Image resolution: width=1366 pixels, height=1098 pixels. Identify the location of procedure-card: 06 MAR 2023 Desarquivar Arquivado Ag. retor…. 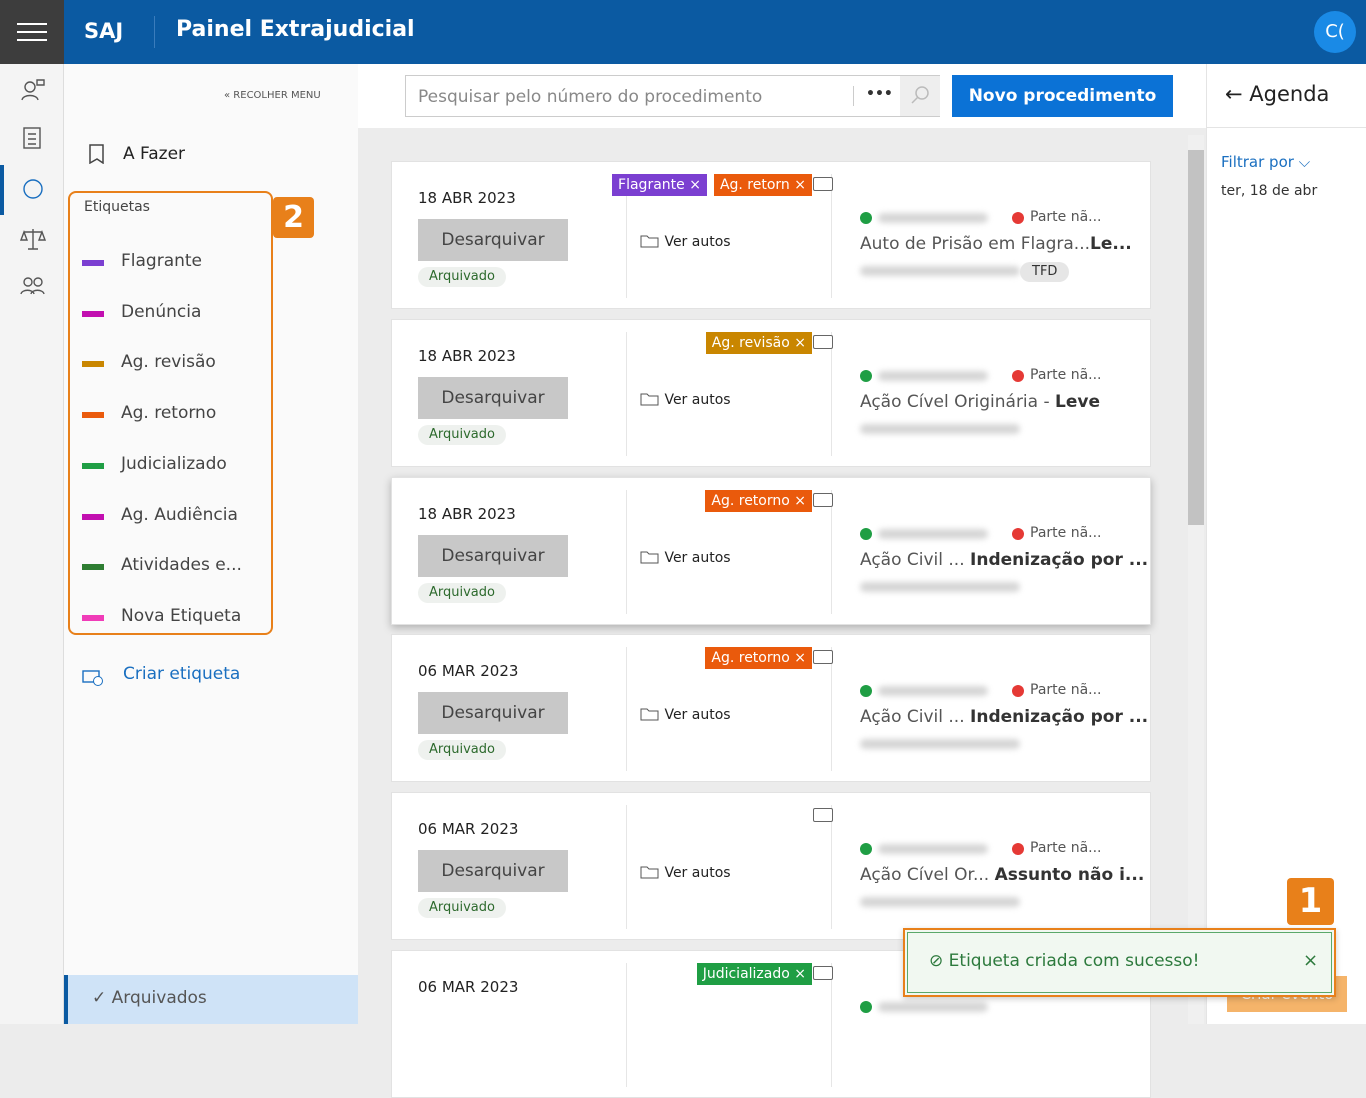
(771, 708).